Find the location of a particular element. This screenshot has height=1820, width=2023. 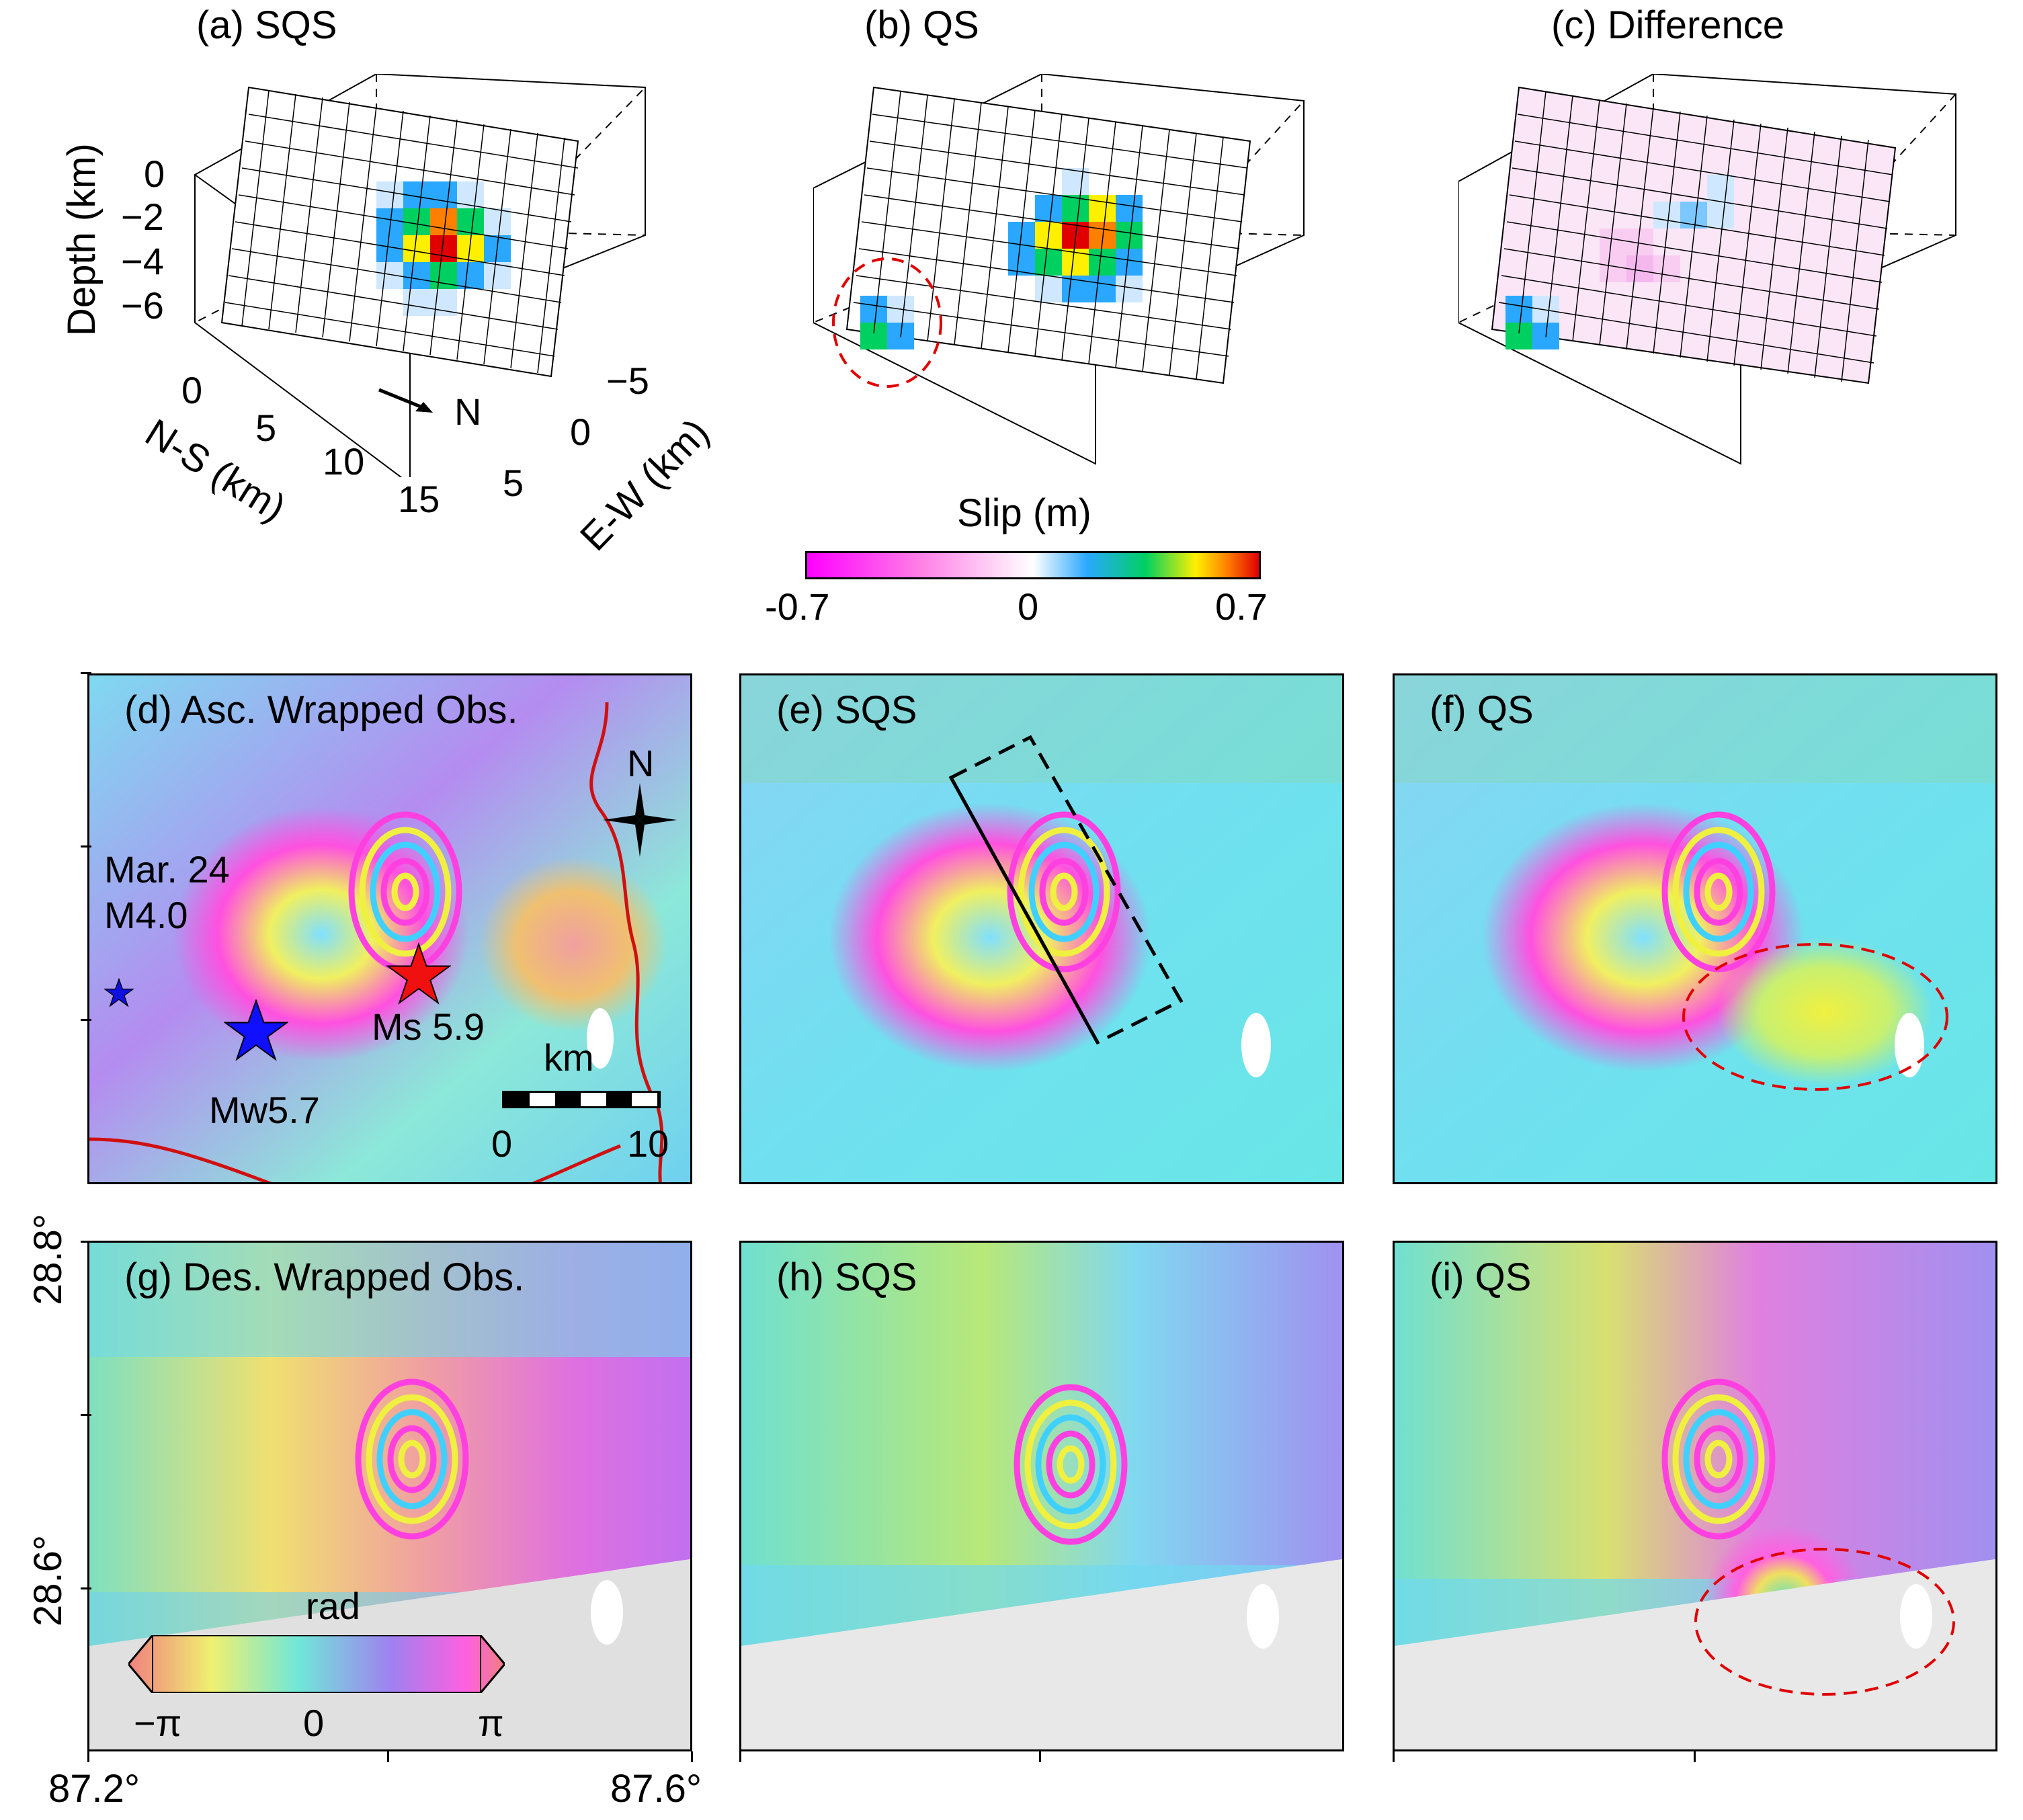

map-panel-h: (h) SQS is located at coordinates (1041, 1496).